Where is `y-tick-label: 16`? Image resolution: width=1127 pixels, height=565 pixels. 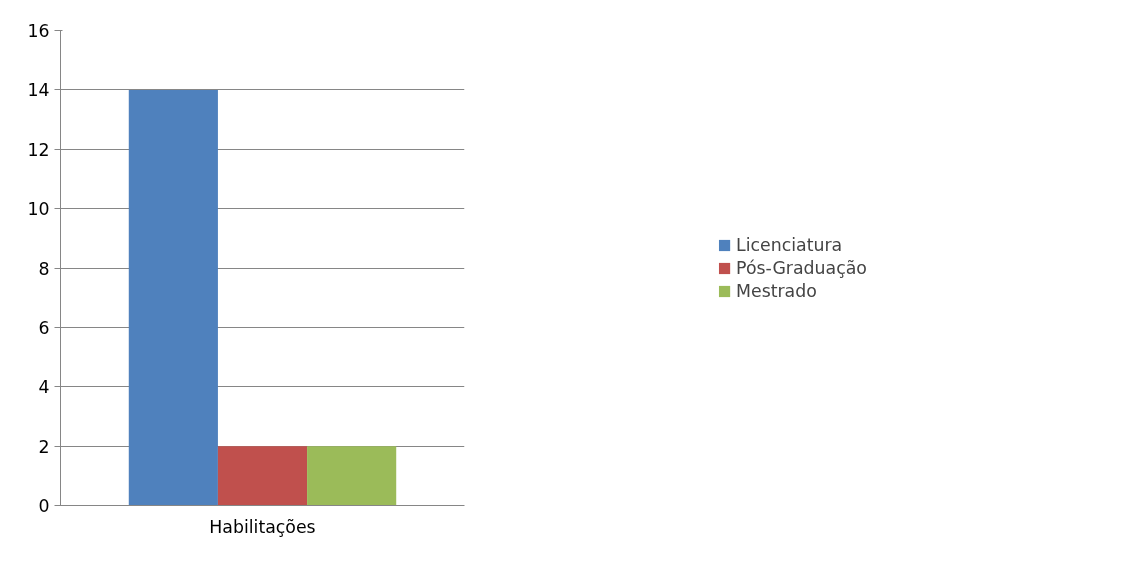 y-tick-label: 16 is located at coordinates (38, 31).